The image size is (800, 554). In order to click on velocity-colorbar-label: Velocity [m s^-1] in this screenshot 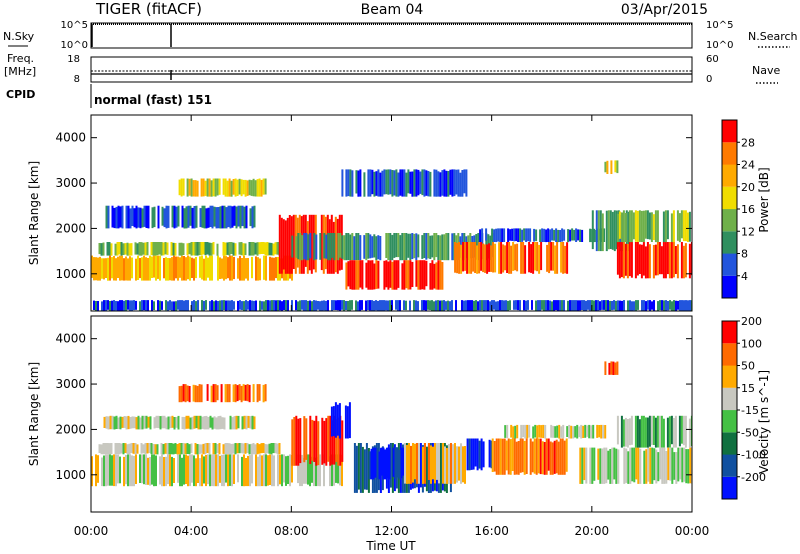, I will do `click(764, 422)`.